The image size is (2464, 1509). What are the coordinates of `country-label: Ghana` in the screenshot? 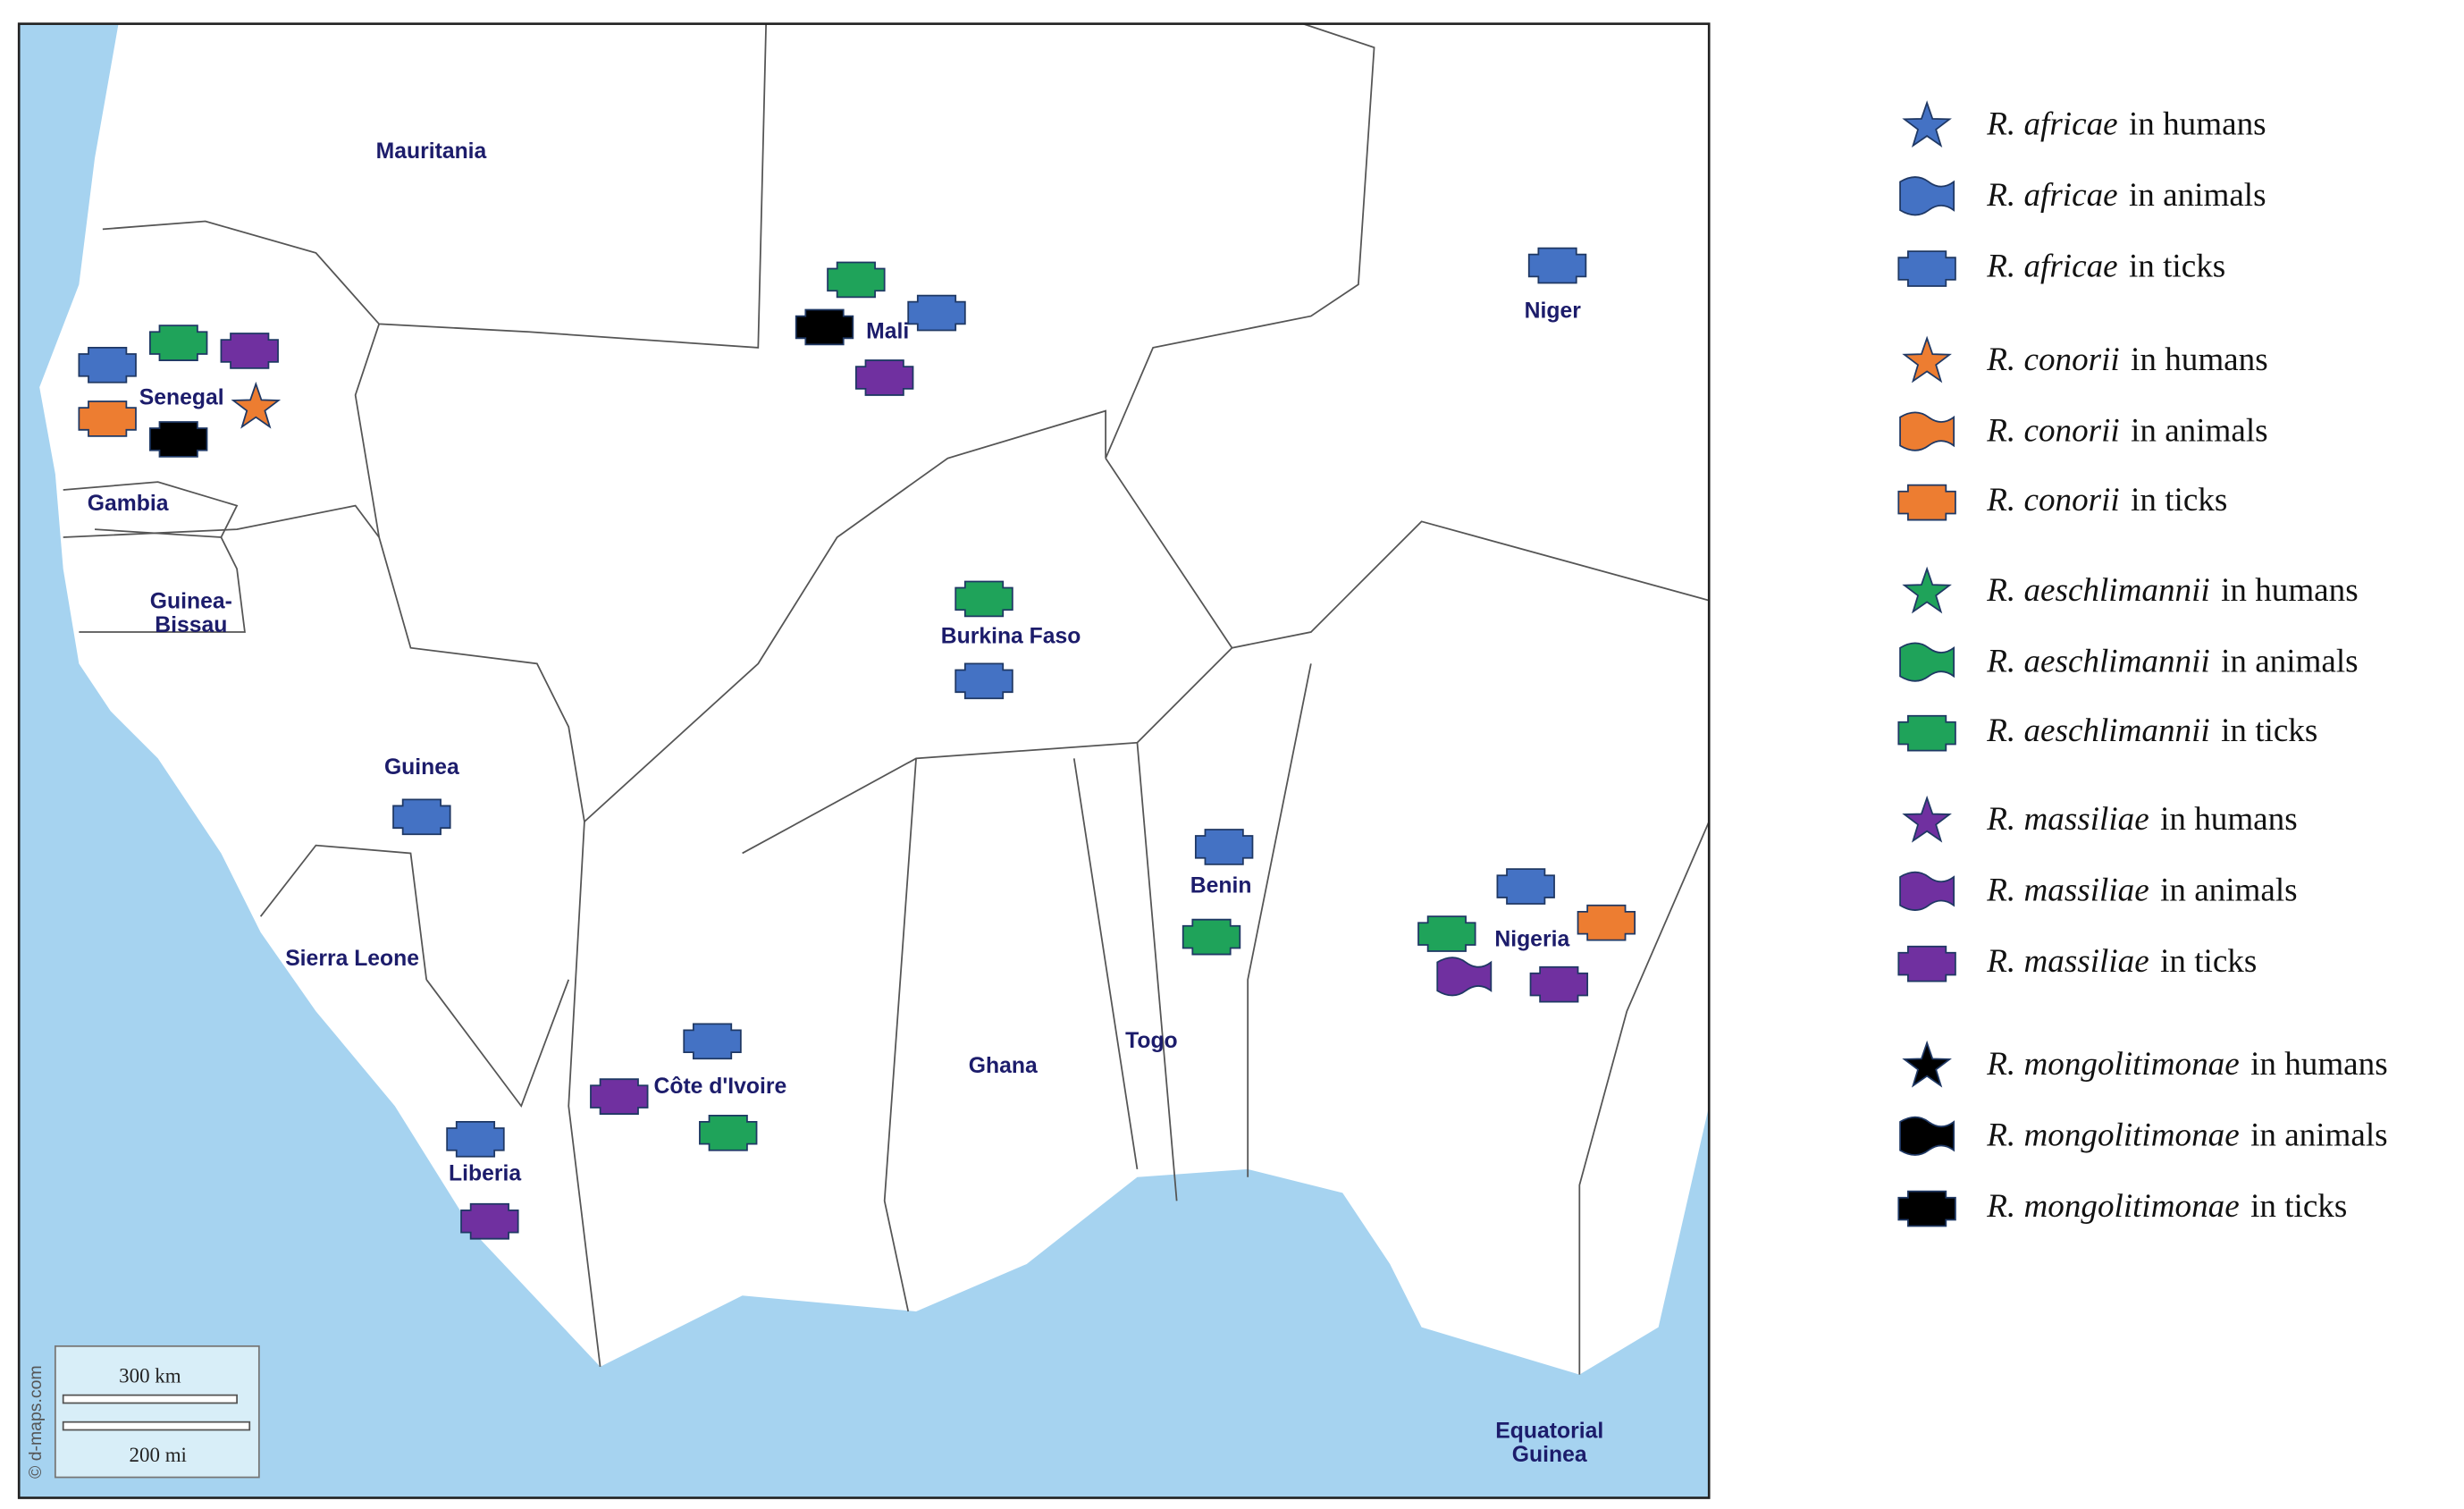 It's located at (1003, 1066).